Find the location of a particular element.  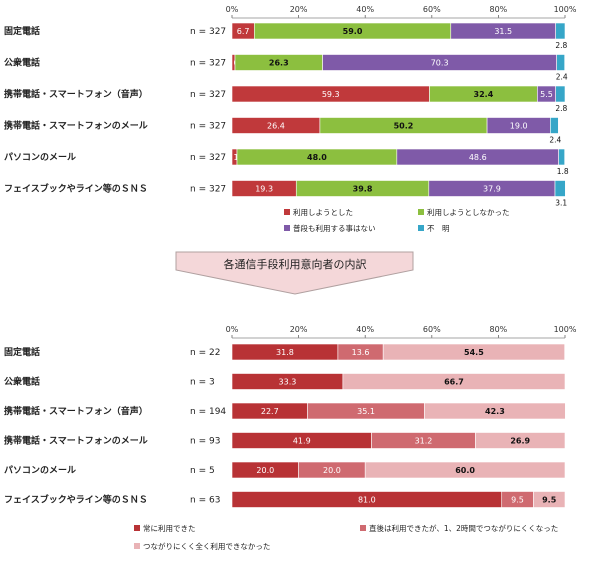

legend-label: 利用しようとしなかった is located at coordinates (468, 212).